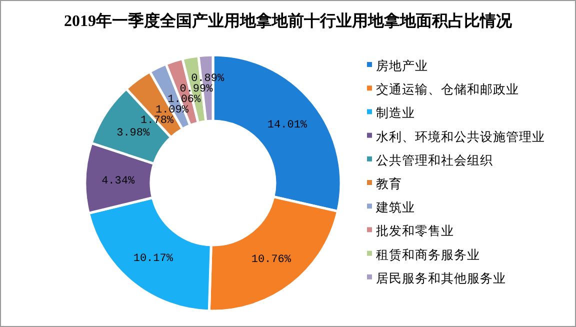 This screenshot has width=576, height=327. I want to click on title: 2019年一季度全国产业用地拿地前十行业用地拿地面积占比情况, so click(288, 21).